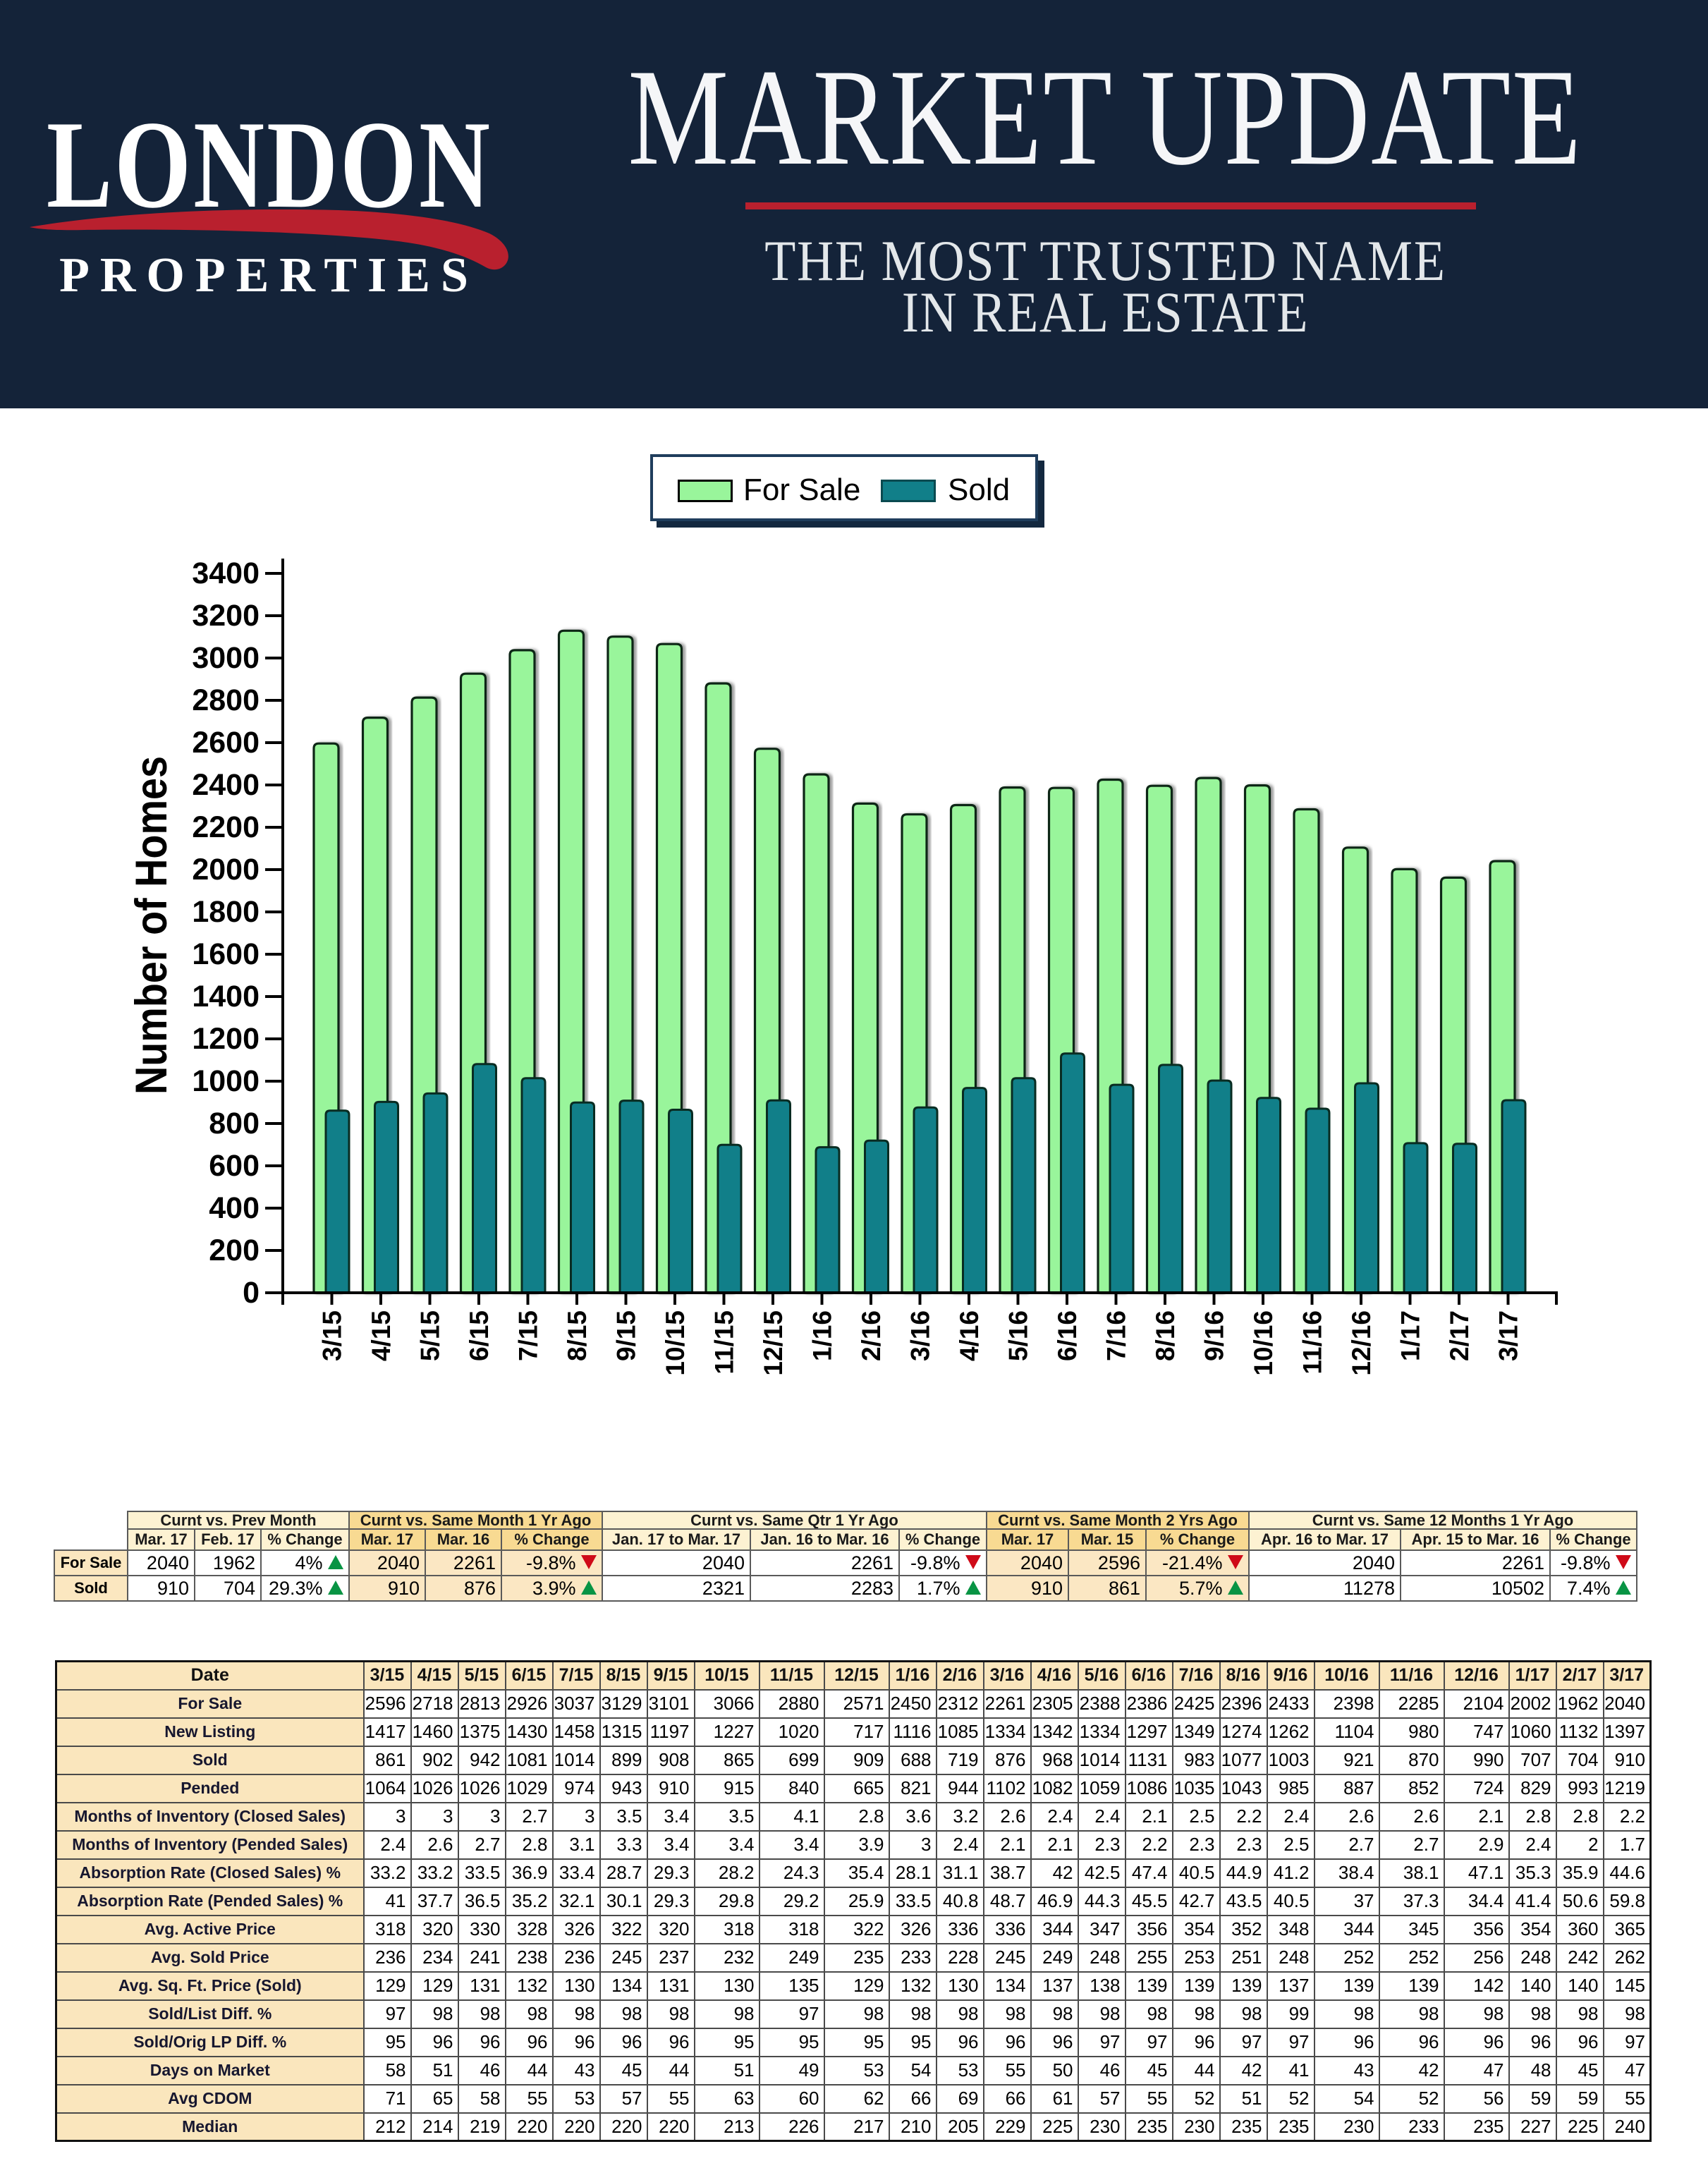 This screenshot has width=1708, height=2180. I want to click on svg-text: 10/15, so click(675, 1343).